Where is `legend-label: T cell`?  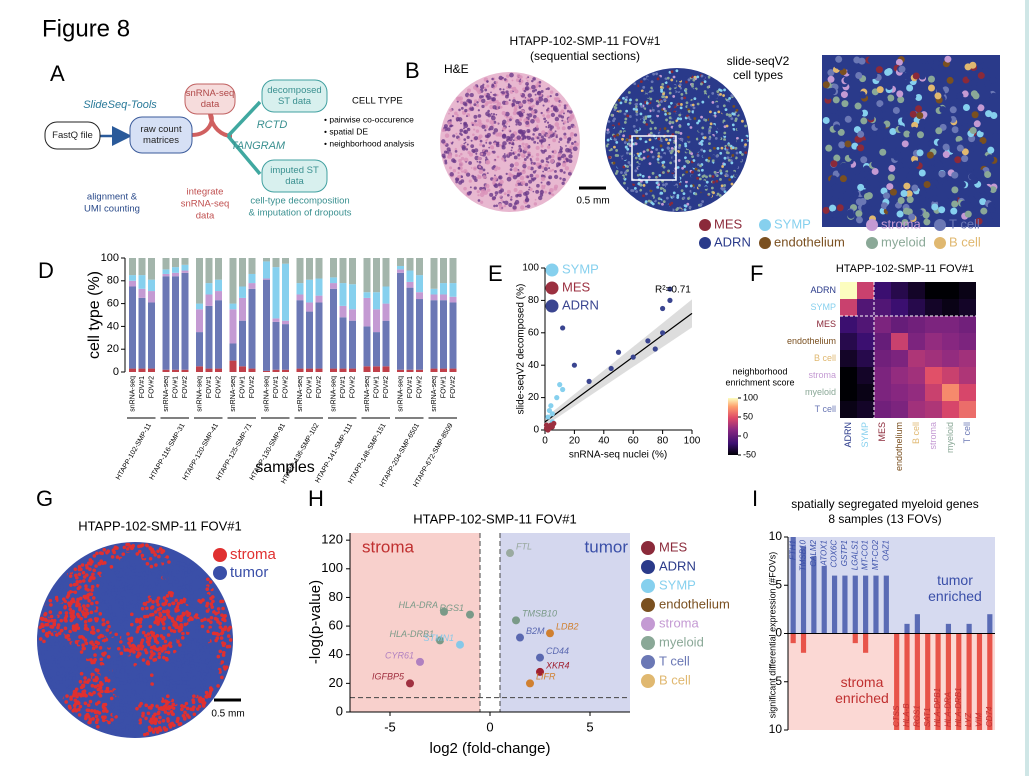
legend-label: T cell is located at coordinates (964, 223).